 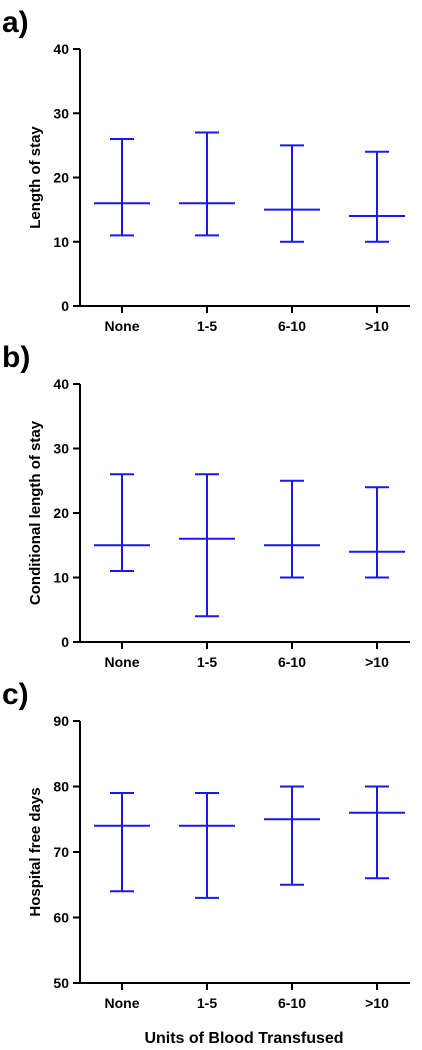 What do you see at coordinates (61, 721) in the screenshot?
I see `y-tick-label: 90` at bounding box center [61, 721].